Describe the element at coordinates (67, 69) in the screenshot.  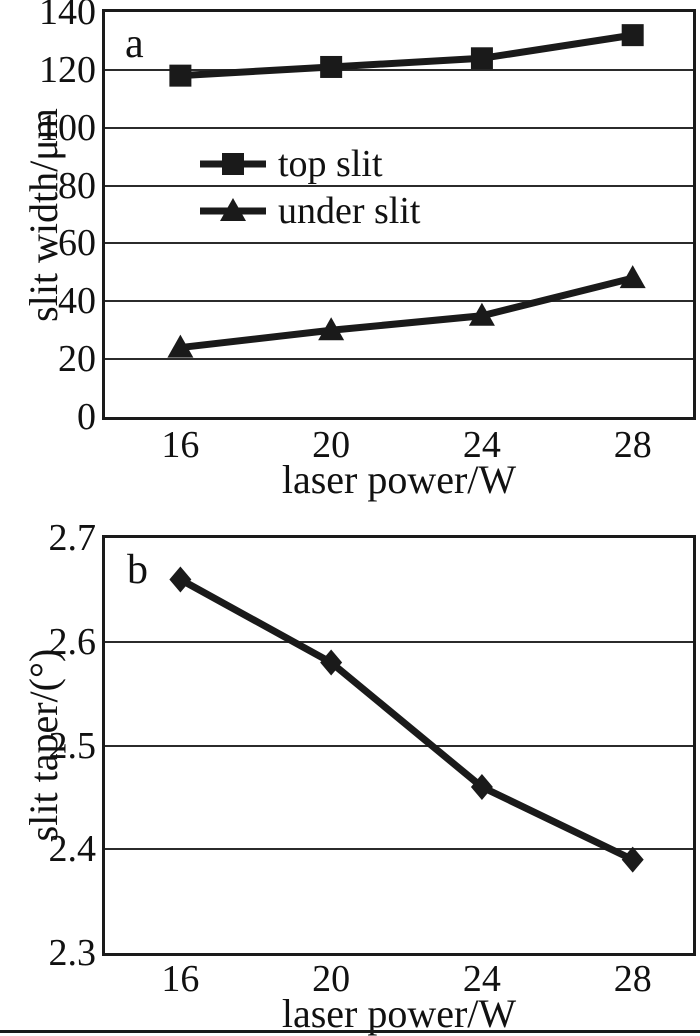
I see `y-tick-label-120: 120` at that location.